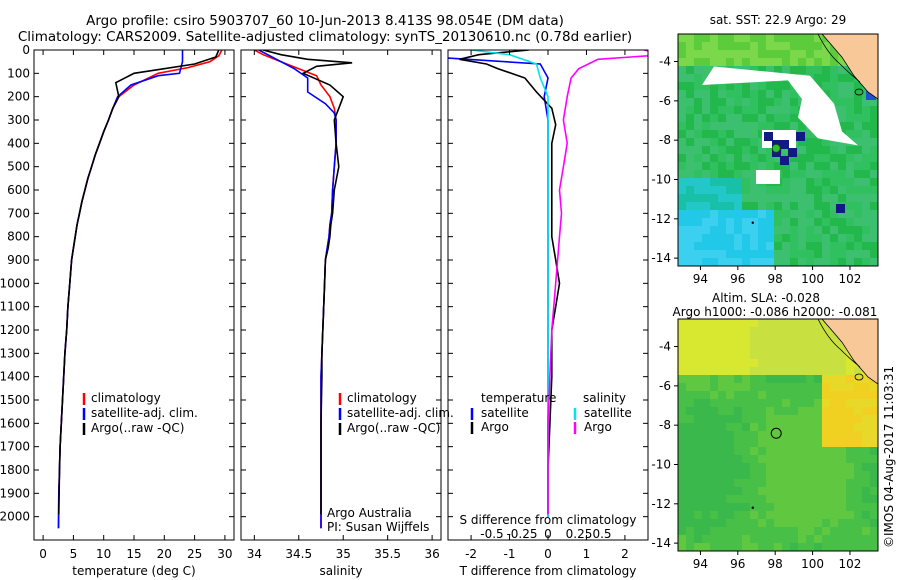 The image size is (900, 580). What do you see at coordinates (604, 398) in the screenshot?
I see `difference-legend-header: salinity` at bounding box center [604, 398].